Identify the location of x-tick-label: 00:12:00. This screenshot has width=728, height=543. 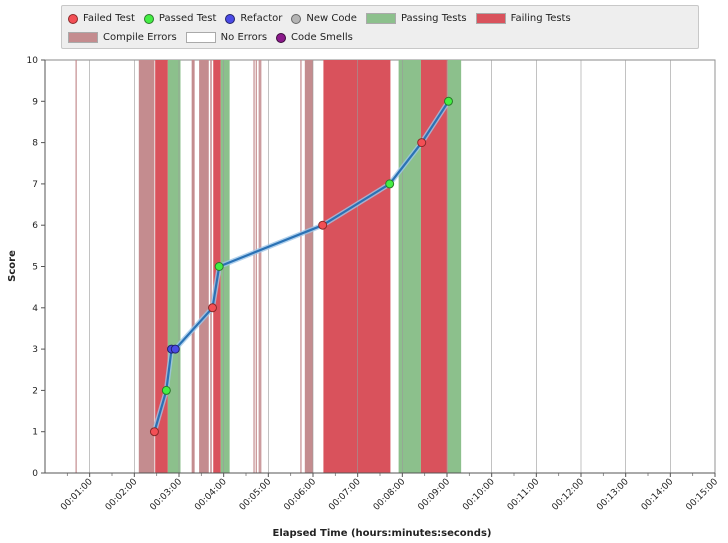
(568, 495).